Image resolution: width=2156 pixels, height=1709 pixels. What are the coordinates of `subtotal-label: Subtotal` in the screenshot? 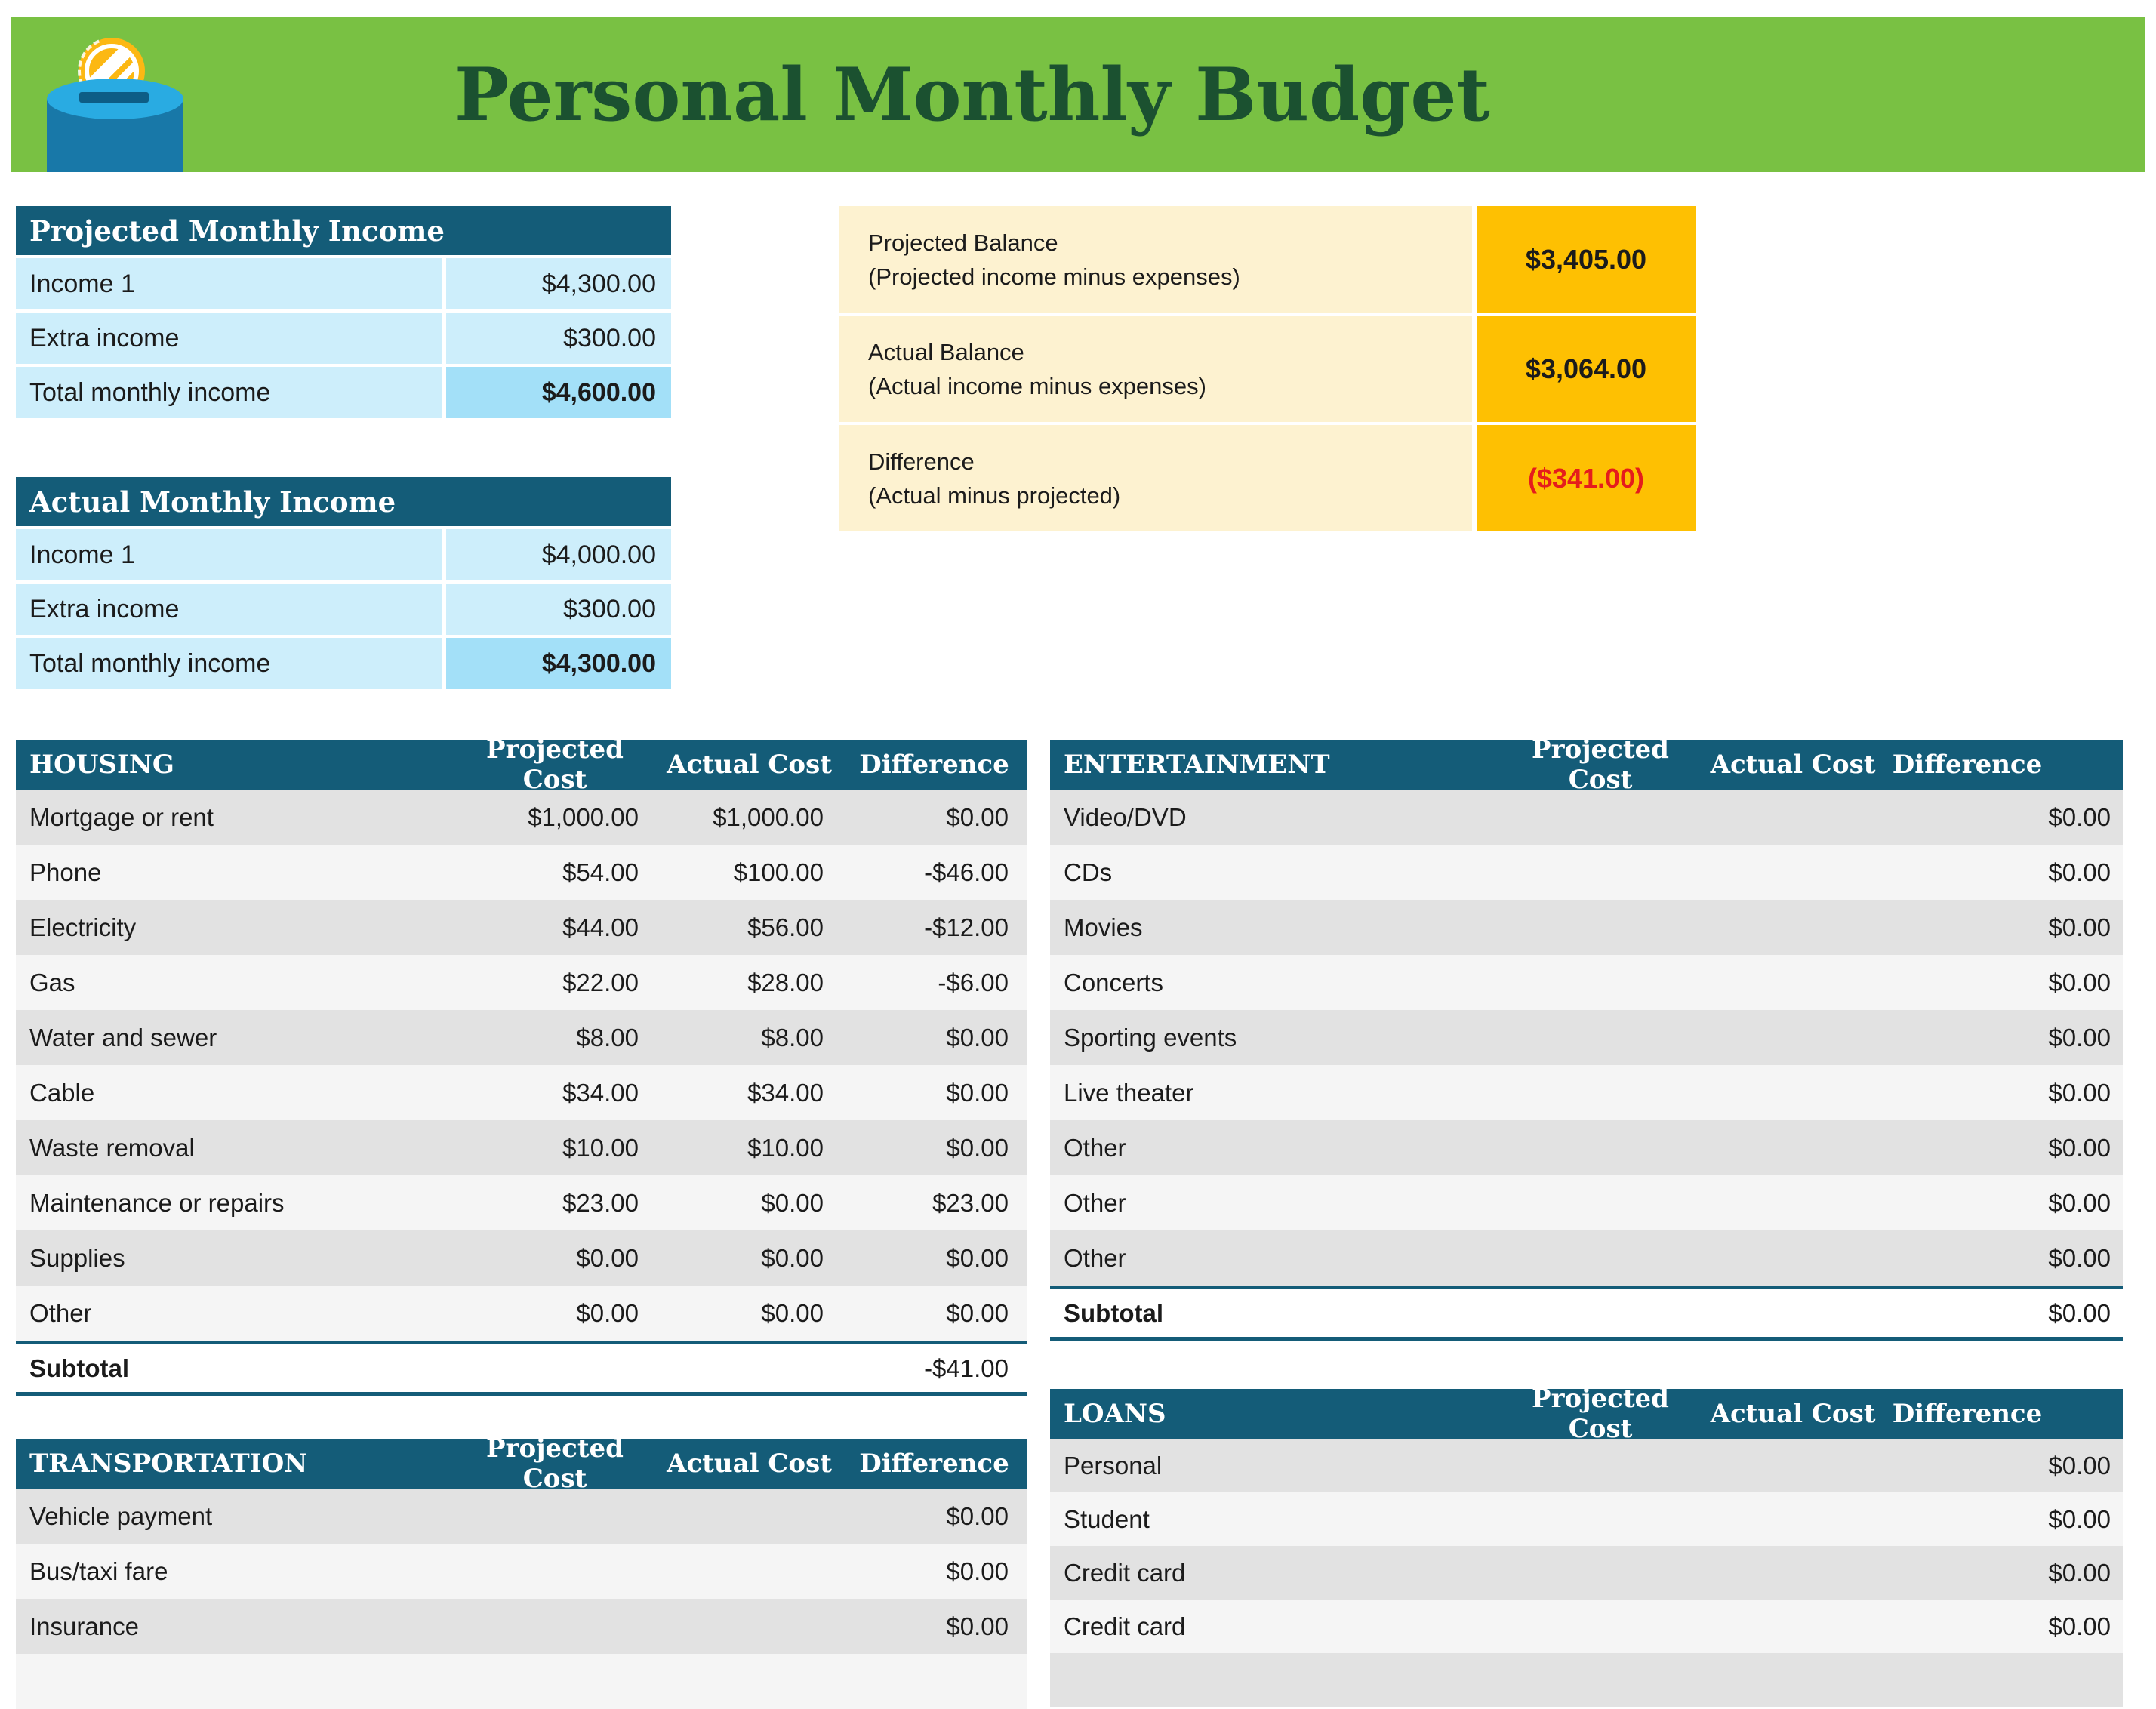 It's located at (1113, 1312).